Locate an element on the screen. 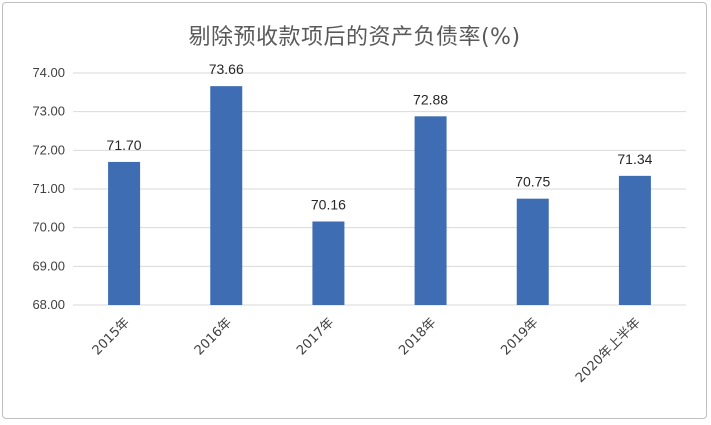 Image resolution: width=711 pixels, height=425 pixels. y-tick-label: 68.00 is located at coordinates (48, 304).